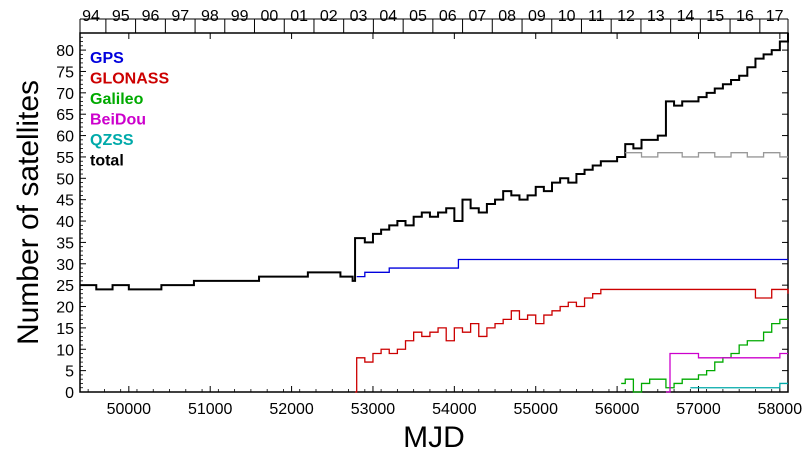  I want to click on x-tick-label: 53000, so click(373, 409).